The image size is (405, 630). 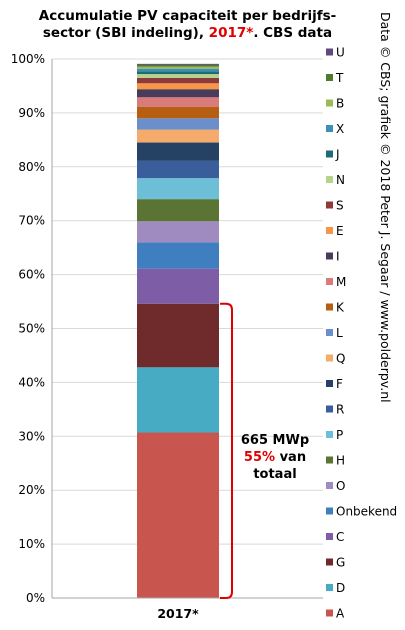 What do you see at coordinates (329, 281) in the screenshot?
I see `legend-swatch-m` at bounding box center [329, 281].